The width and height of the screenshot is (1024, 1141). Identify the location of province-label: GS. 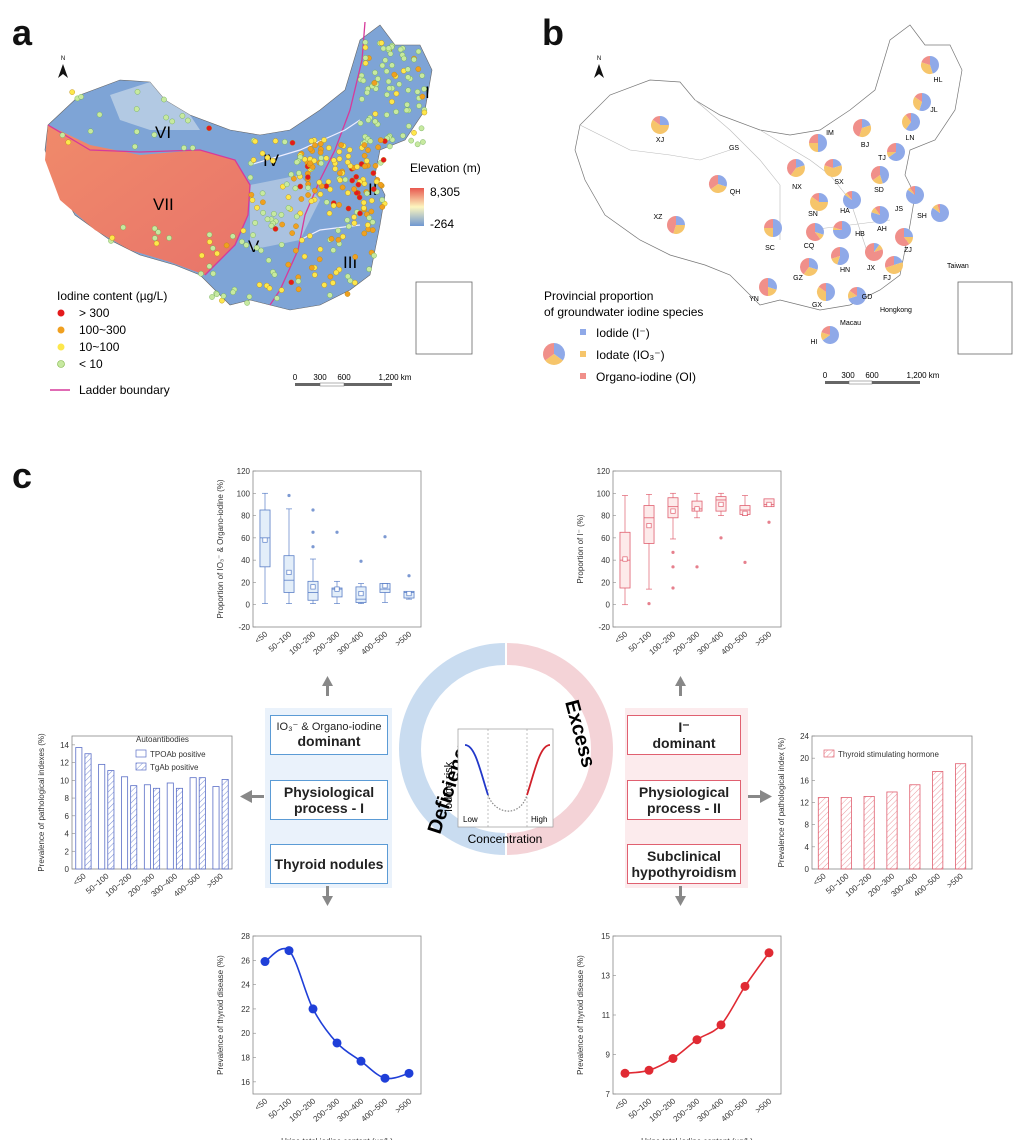
(734, 148).